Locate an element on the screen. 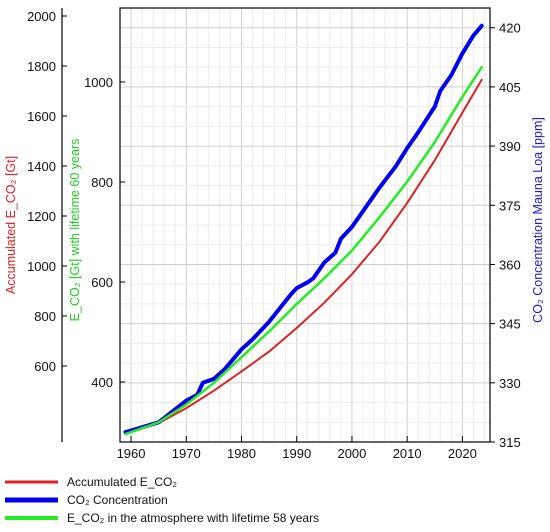 The image size is (550, 532). right-tick-label: 375 is located at coordinates (510, 205).